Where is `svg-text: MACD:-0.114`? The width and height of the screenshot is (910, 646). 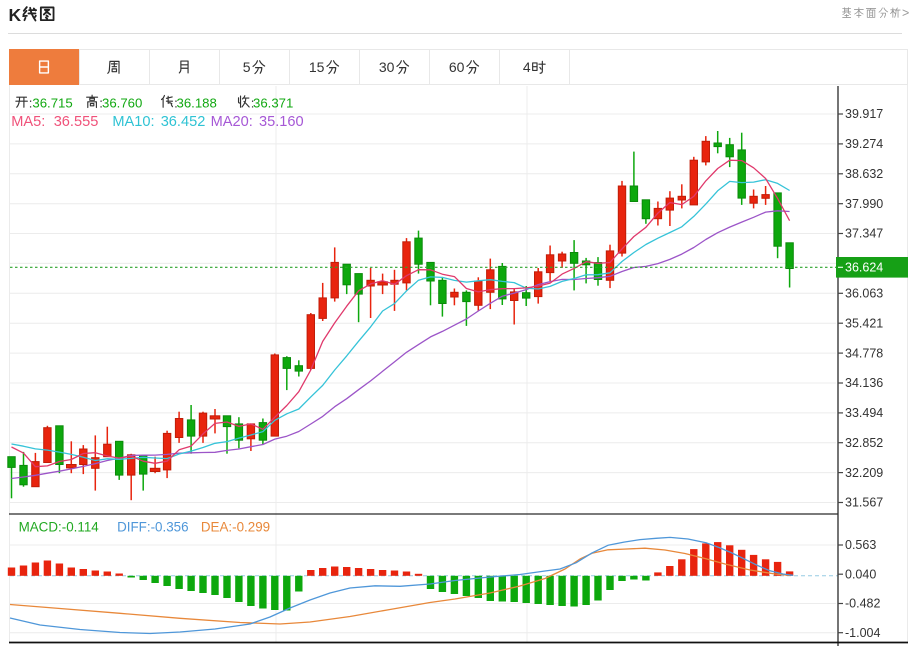 svg-text: MACD:-0.114 is located at coordinates (59, 526).